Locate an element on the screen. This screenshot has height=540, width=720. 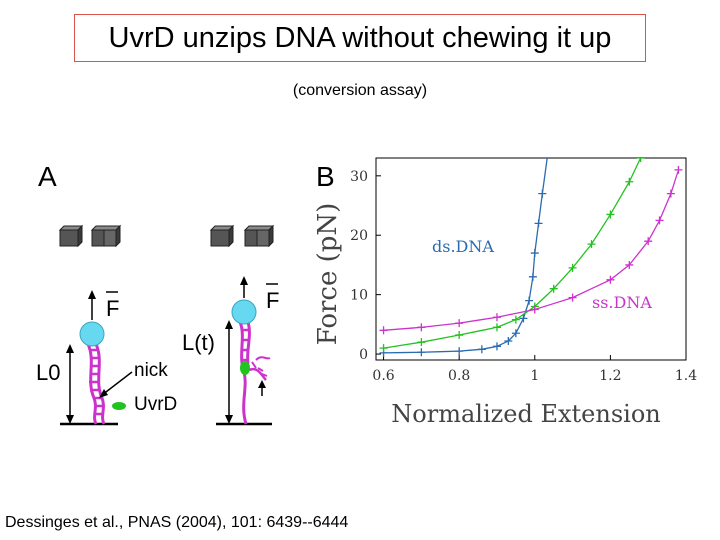
uvrd-label: UvrD is located at coordinates (155, 404).